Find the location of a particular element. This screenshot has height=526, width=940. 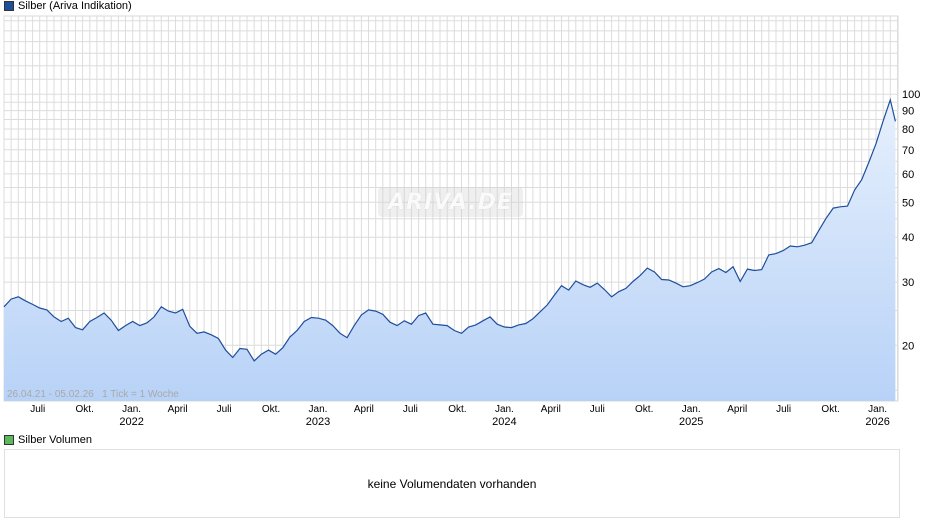

watermark-logo: ARIVA.DE is located at coordinates (450, 202).